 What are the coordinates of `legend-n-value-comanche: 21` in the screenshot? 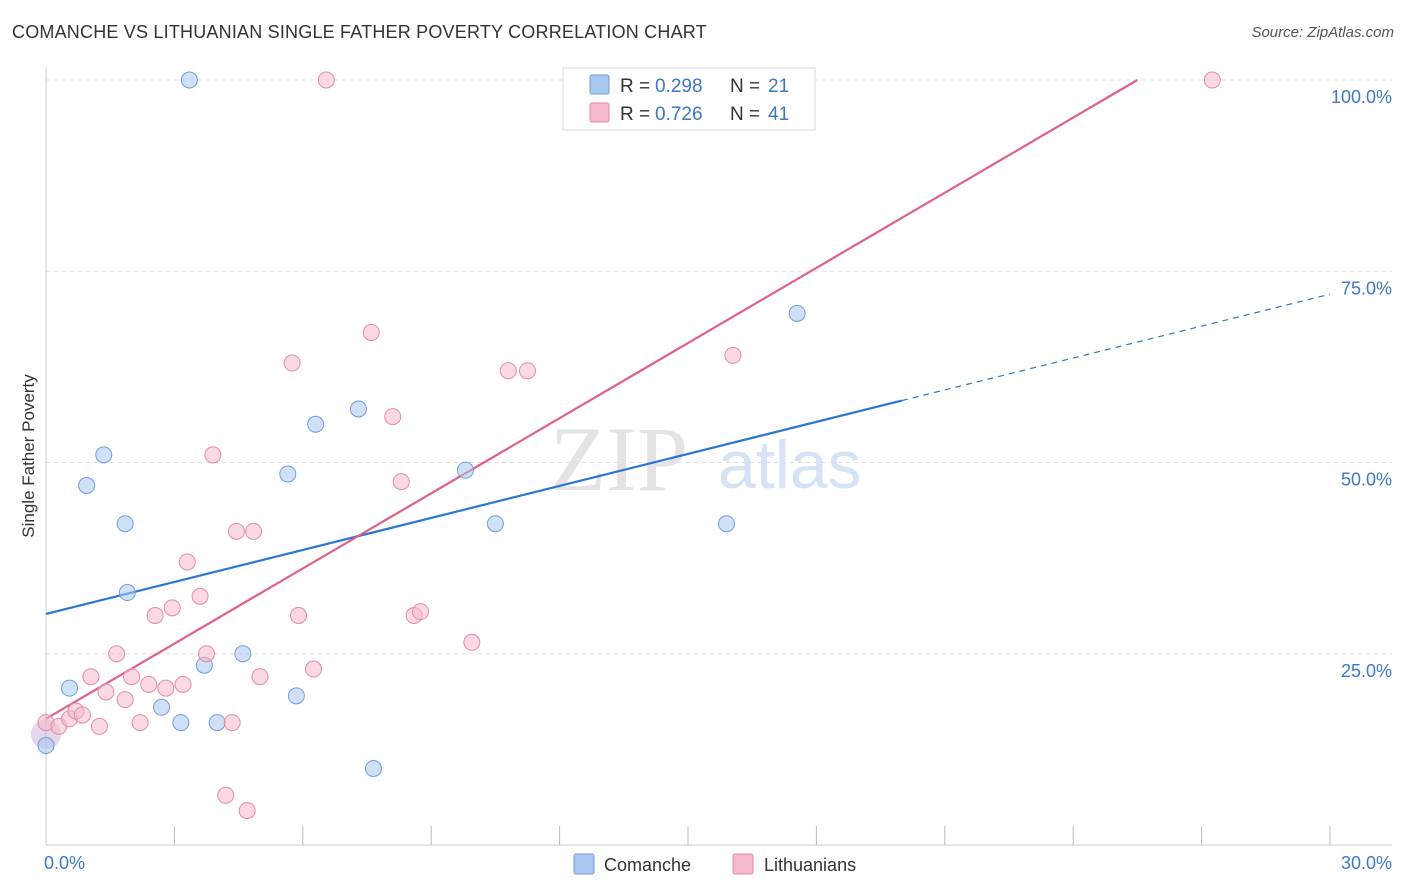 It's located at (778, 86).